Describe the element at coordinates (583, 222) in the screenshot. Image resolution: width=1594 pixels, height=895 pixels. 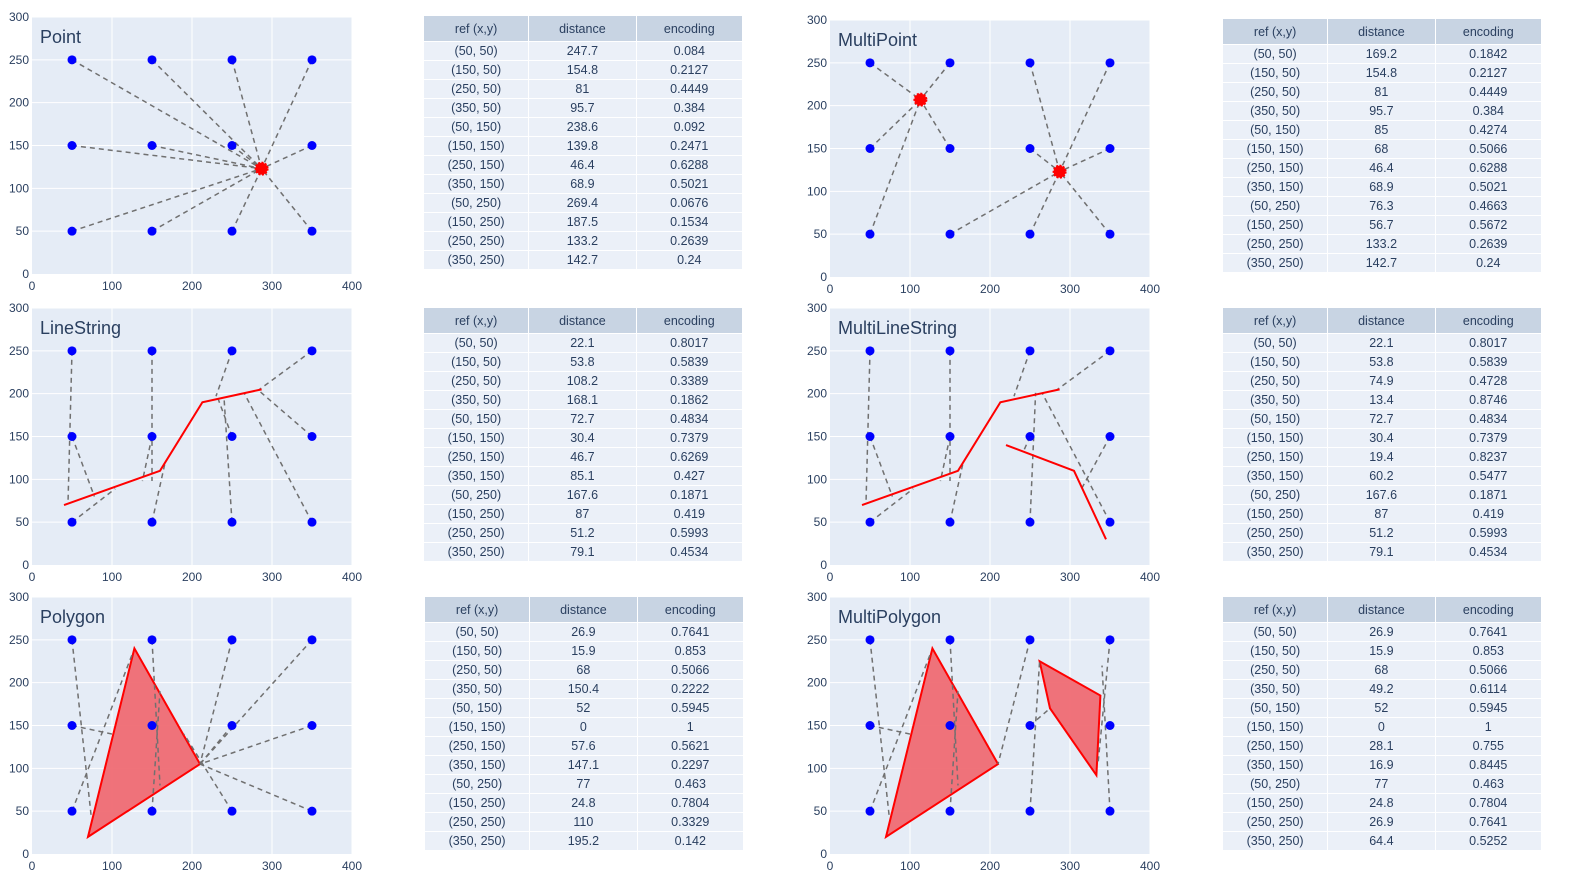
I see `table-row: (150, 250) 187.5 0.1534` at that location.